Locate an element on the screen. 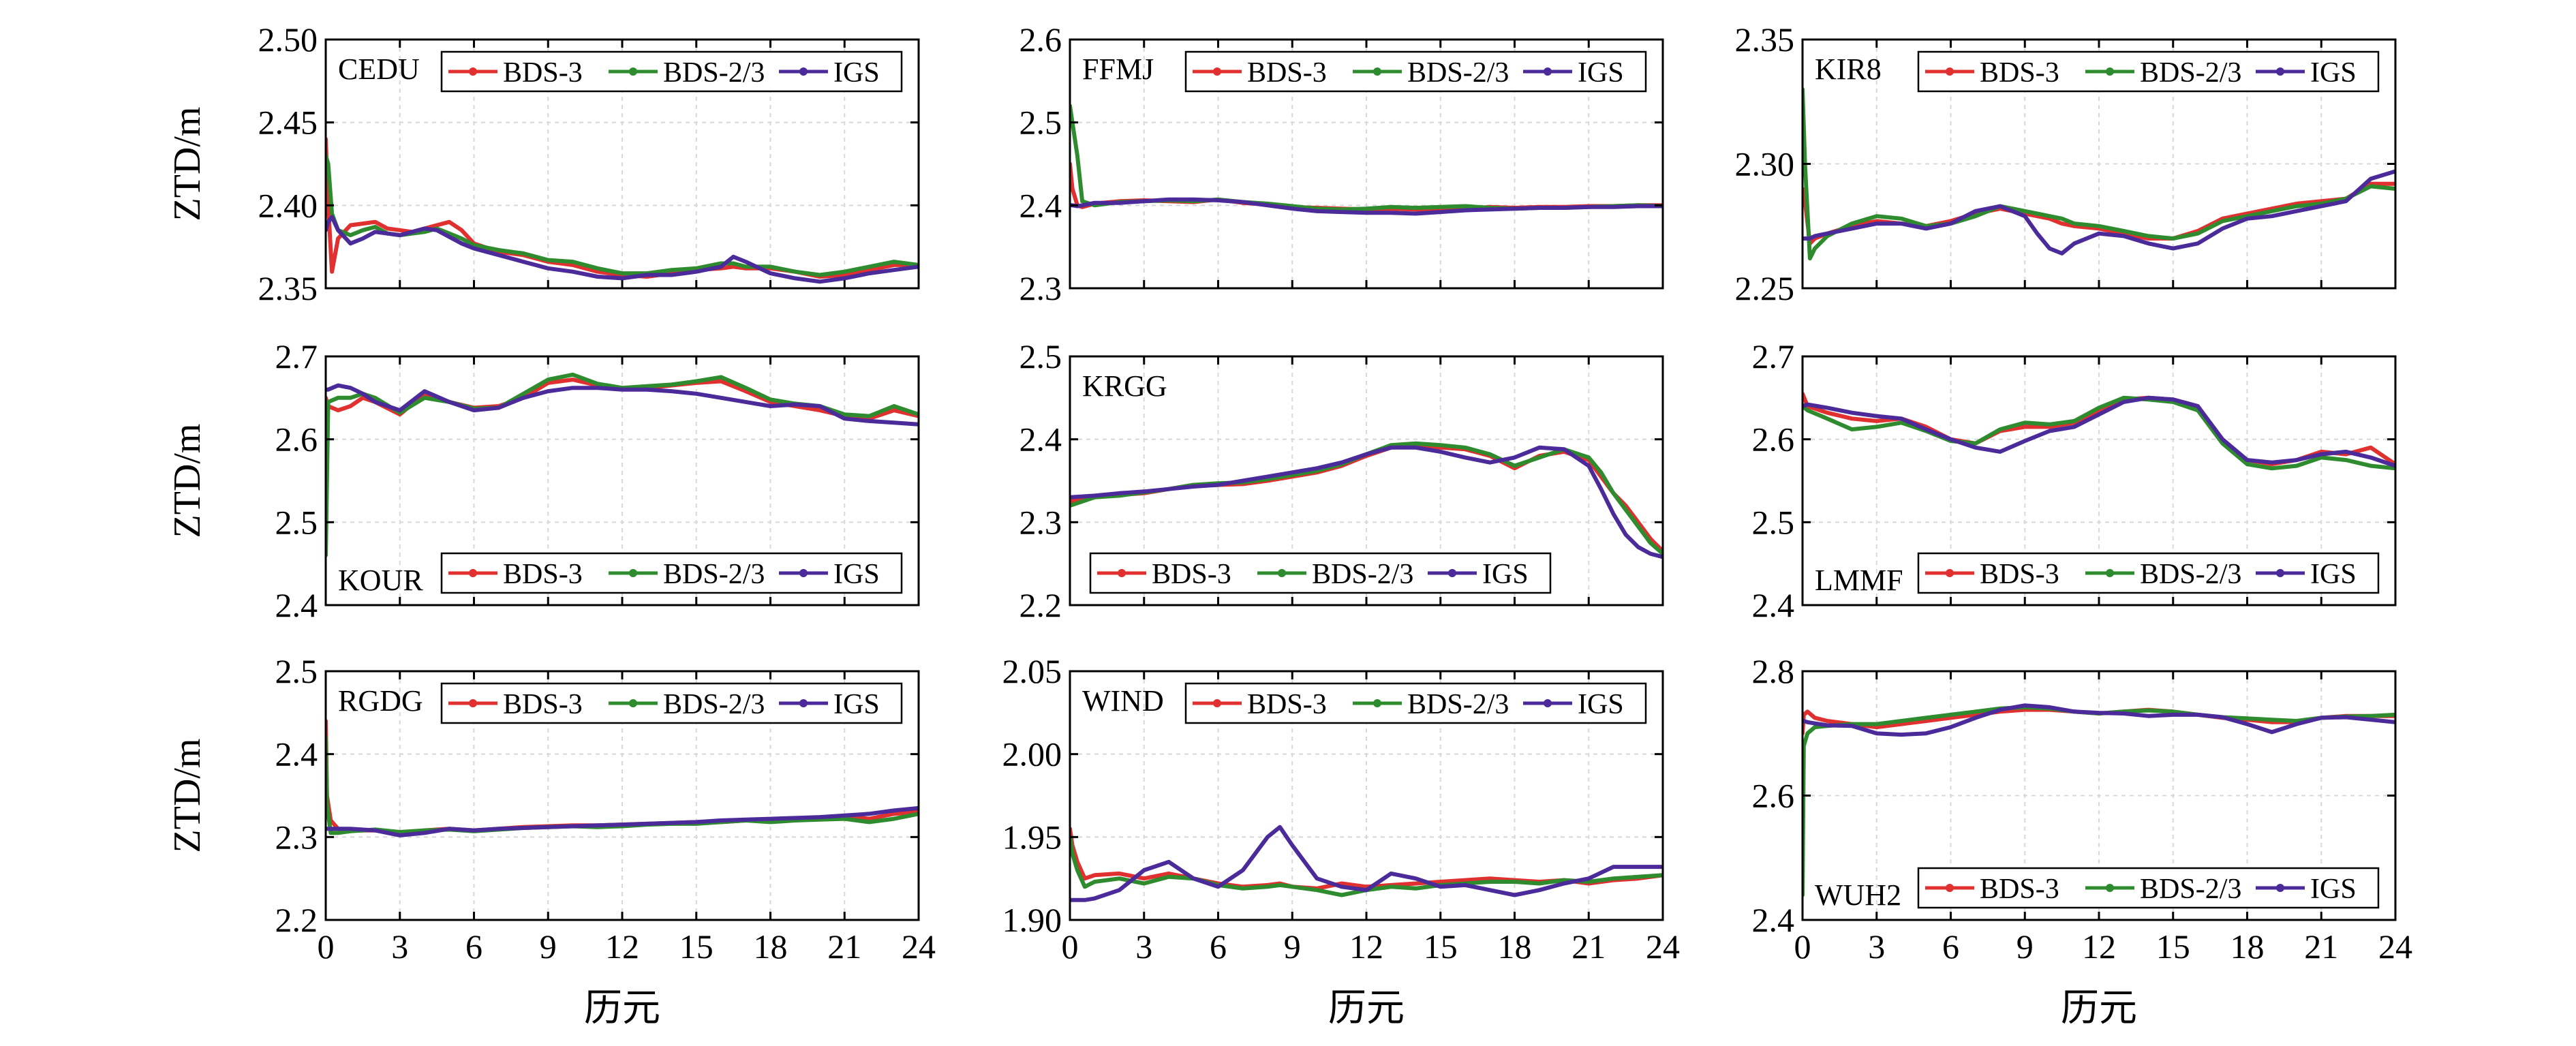  panel-krgg: 2.2 2.3 2.4 2.5 KRGG BDS-3 BDS-2/3 IGS is located at coordinates (1341, 481).